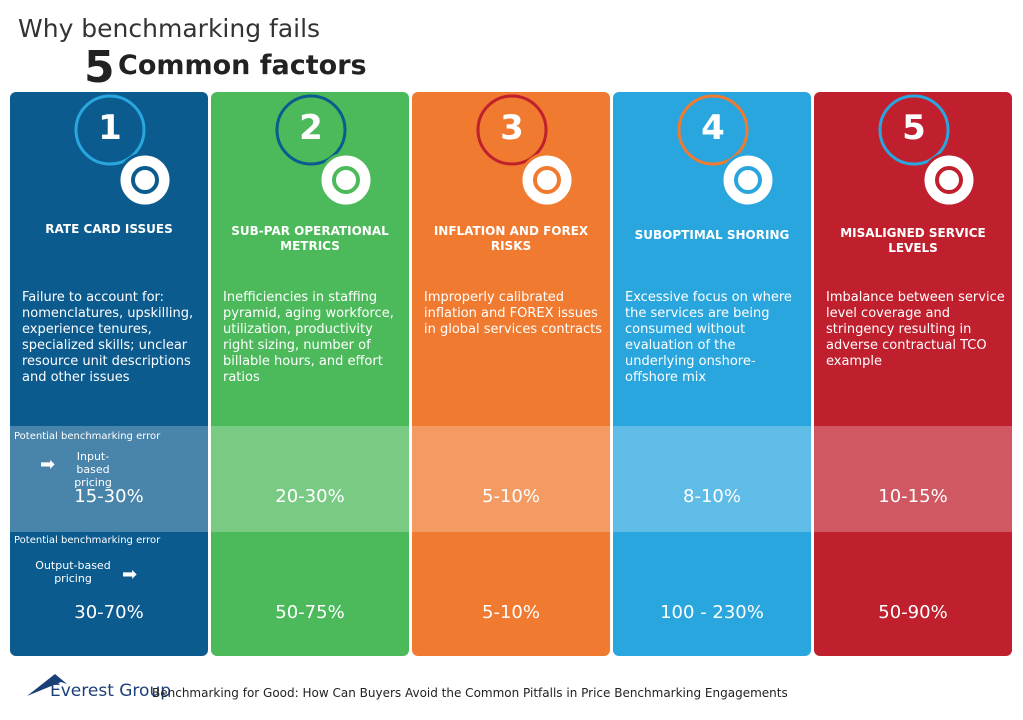 This screenshot has width=1023, height=720. What do you see at coordinates (310, 496) in the screenshot?
I see `input-error: 20-30%` at bounding box center [310, 496].